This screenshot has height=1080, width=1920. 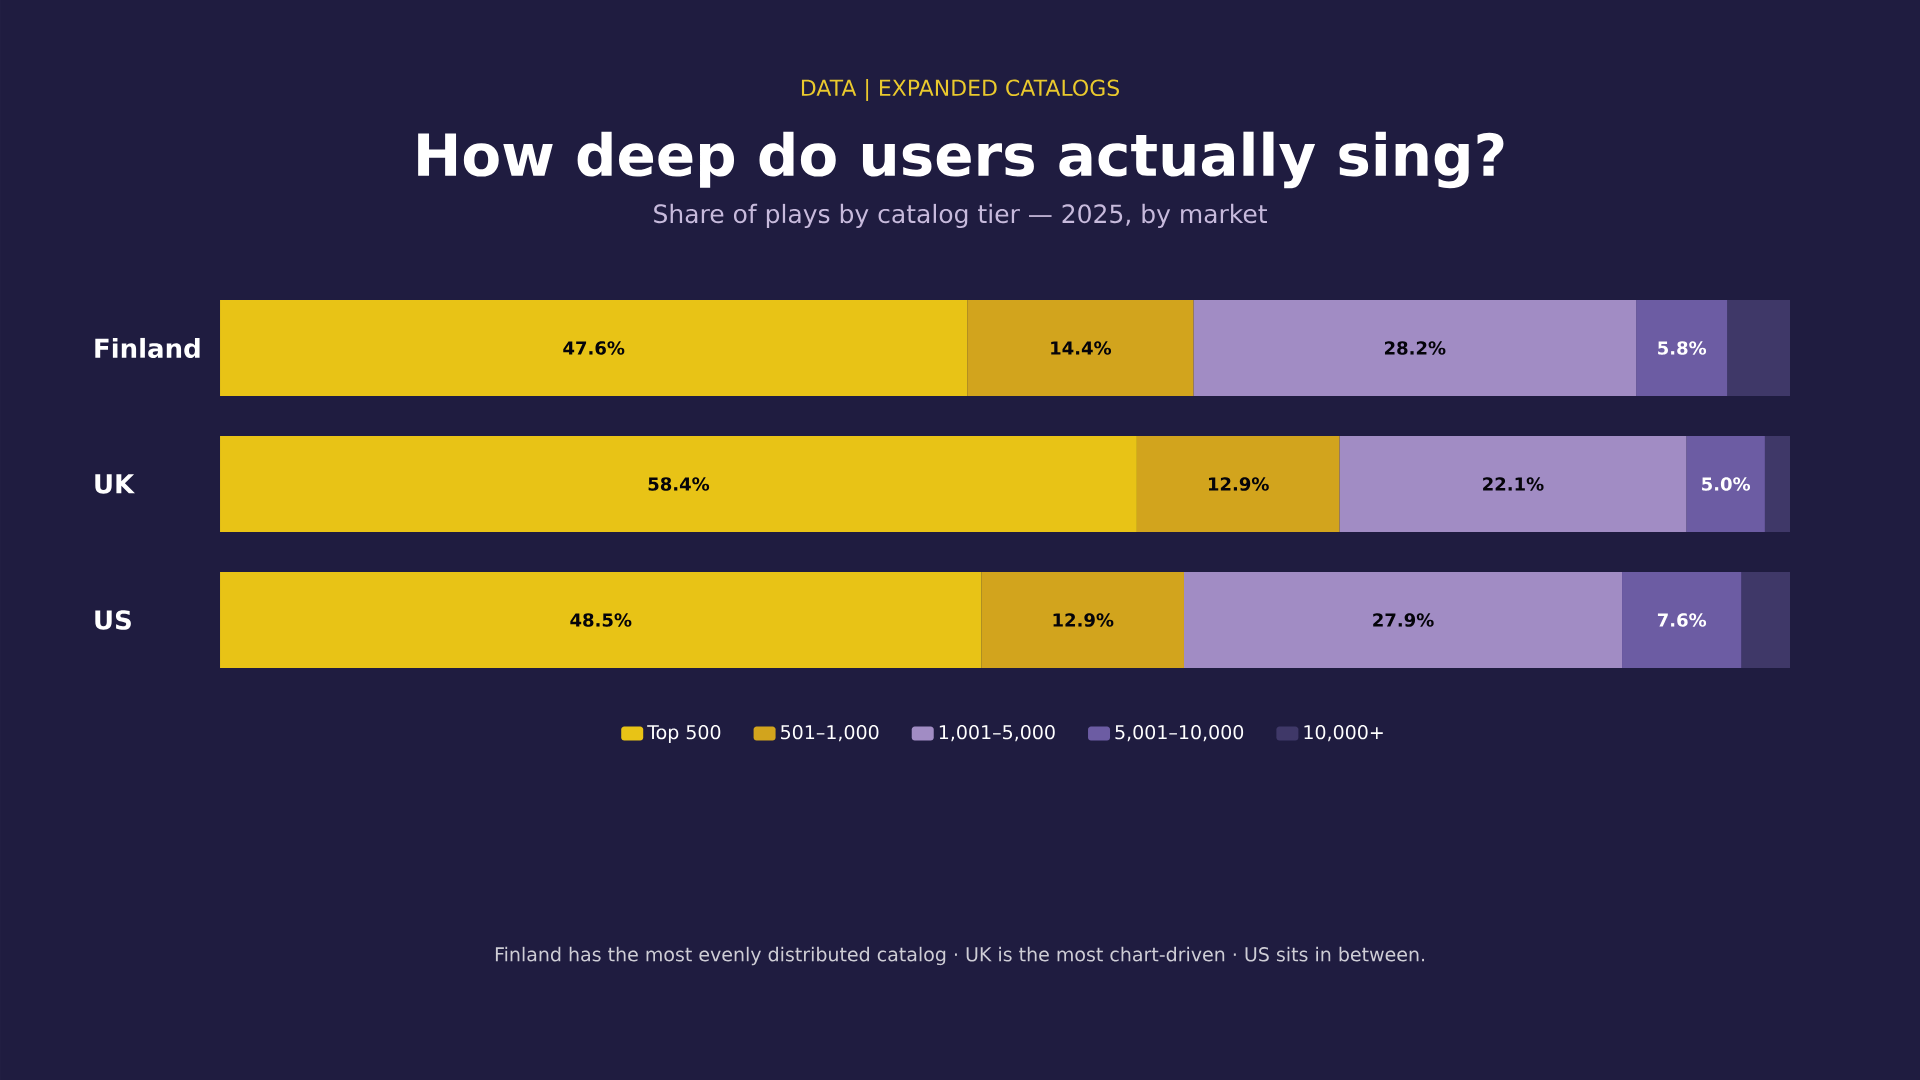 I want to click on data-label: 47.6%, so click(x=594, y=348).